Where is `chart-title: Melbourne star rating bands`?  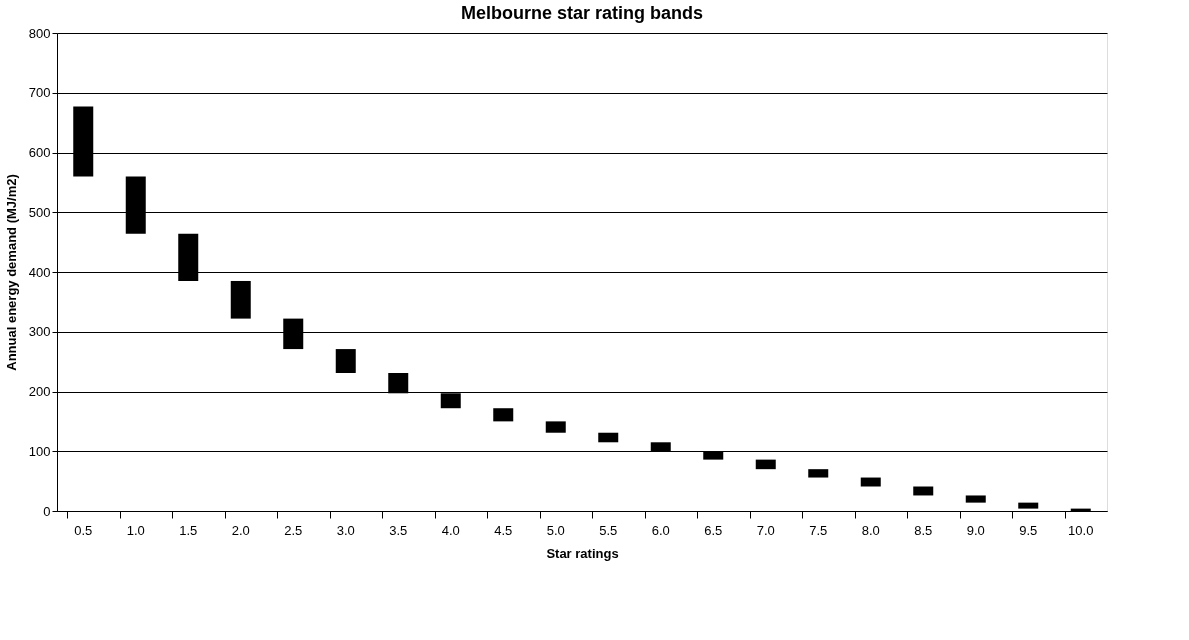
chart-title: Melbourne star rating bands is located at coordinates (582, 13).